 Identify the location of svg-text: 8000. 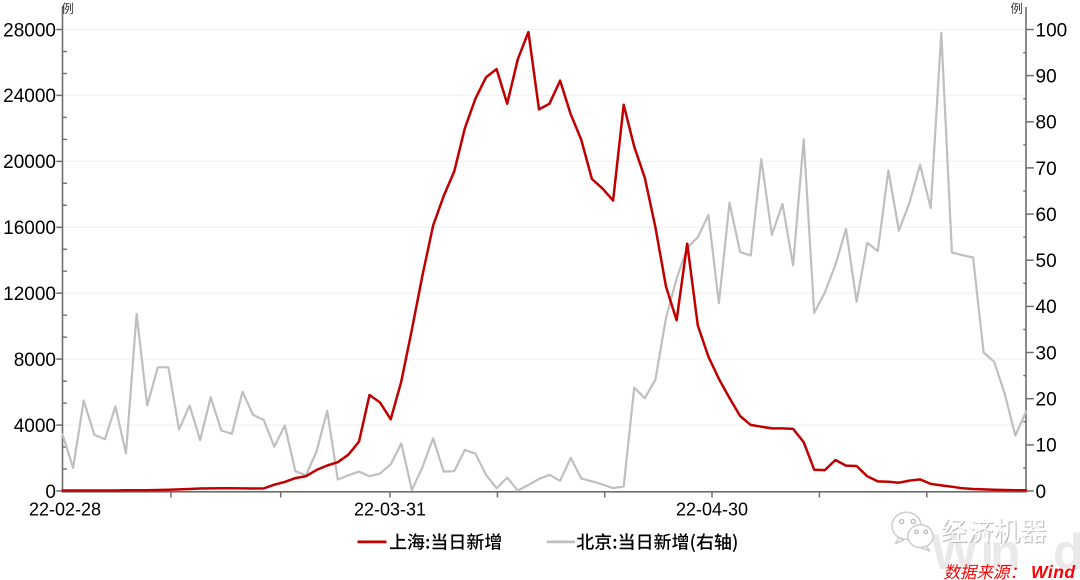
(35, 360).